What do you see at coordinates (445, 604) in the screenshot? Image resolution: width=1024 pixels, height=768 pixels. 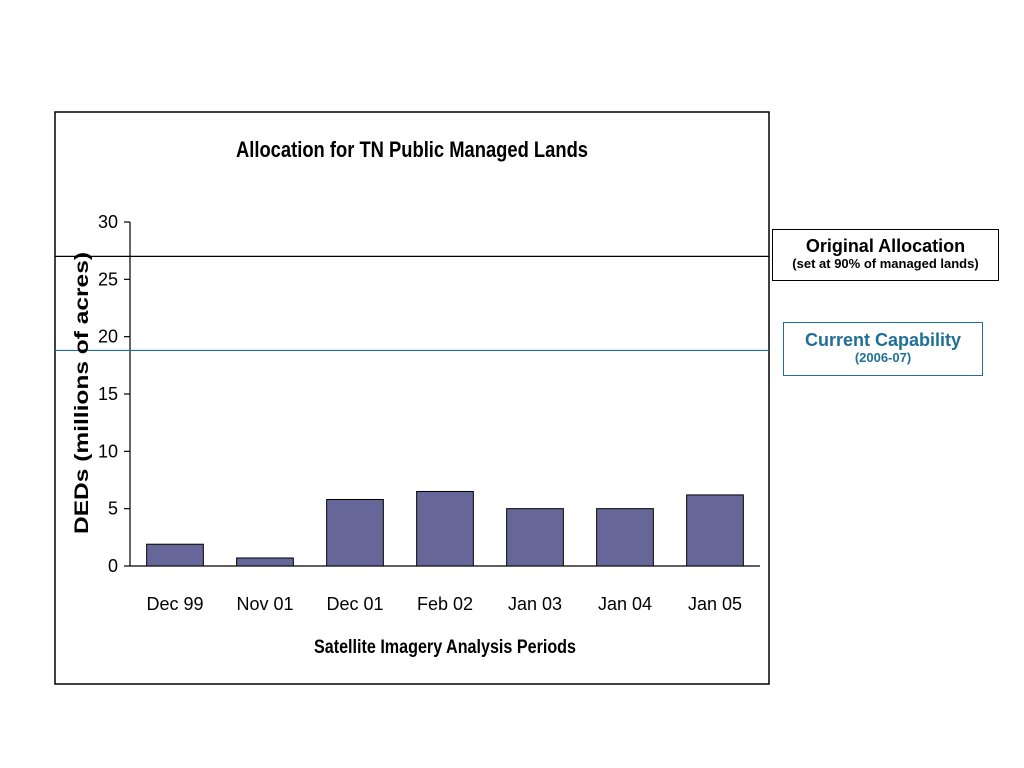 I see `x-tick-label: Feb 02` at bounding box center [445, 604].